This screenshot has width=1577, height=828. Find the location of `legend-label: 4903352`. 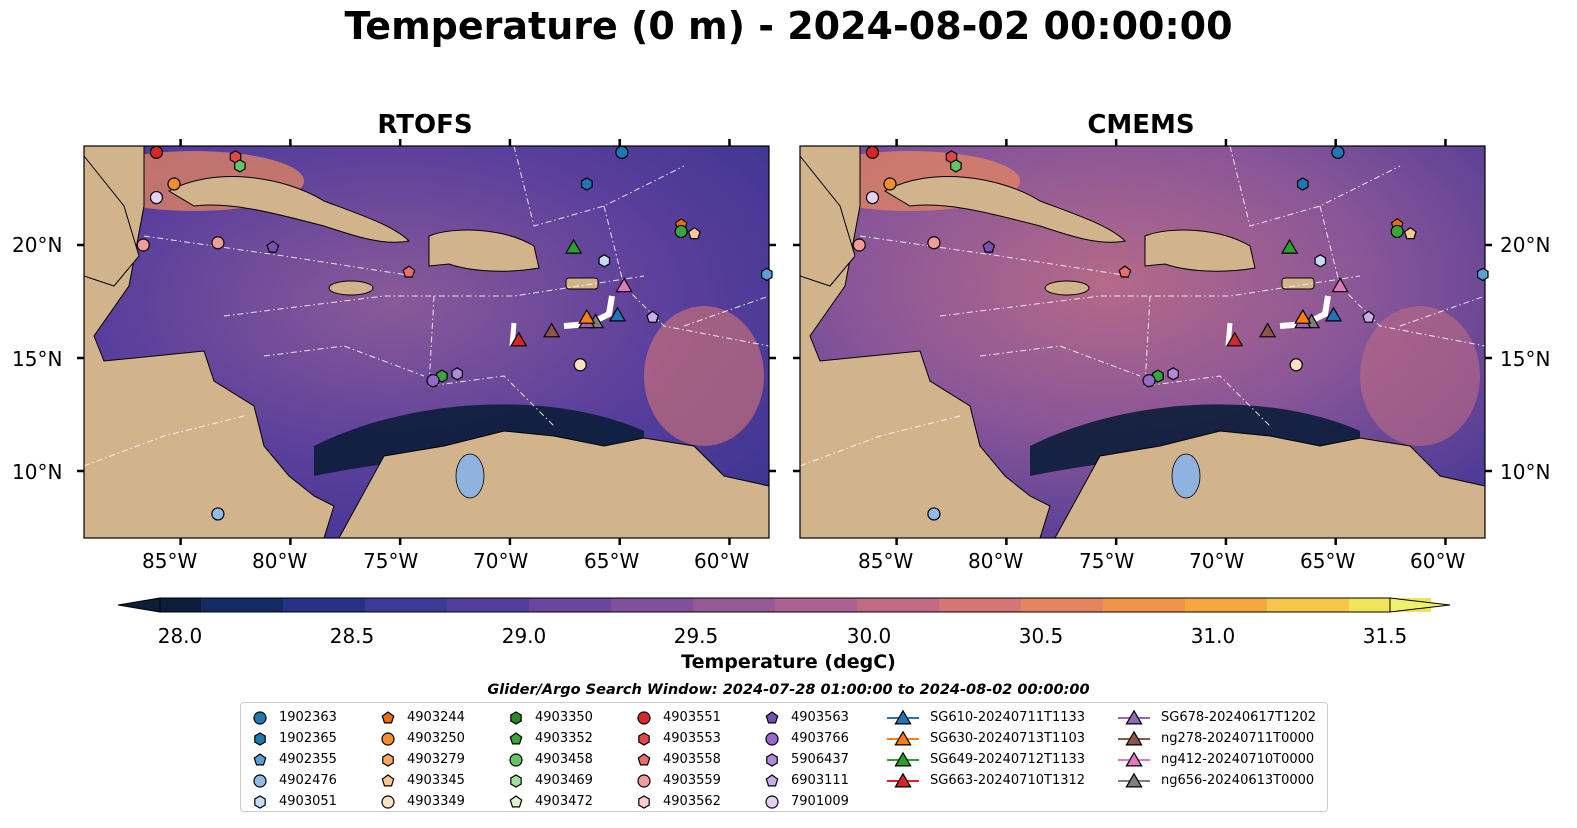

legend-label: 4903352 is located at coordinates (564, 738).